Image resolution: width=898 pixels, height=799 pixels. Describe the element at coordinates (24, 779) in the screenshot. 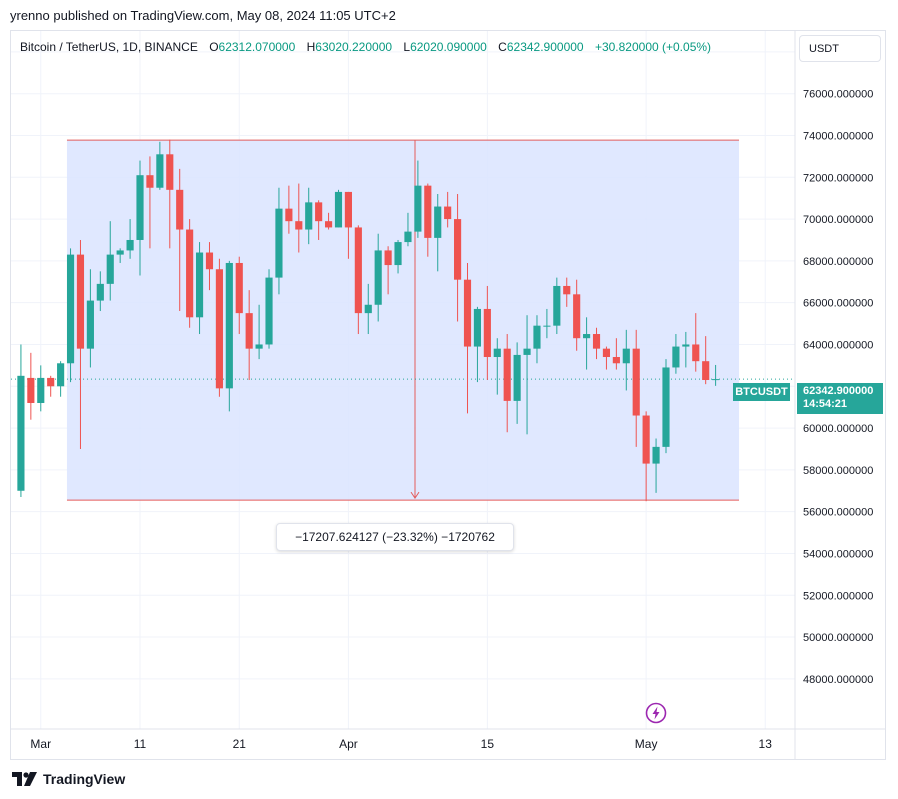

I see `tradingview-logo-icon` at that location.